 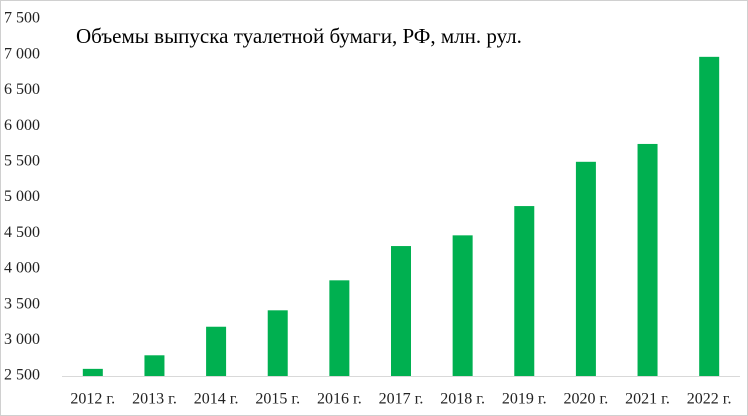 What do you see at coordinates (524, 399) in the screenshot?
I see `x-tick-label: 2019 г.` at bounding box center [524, 399].